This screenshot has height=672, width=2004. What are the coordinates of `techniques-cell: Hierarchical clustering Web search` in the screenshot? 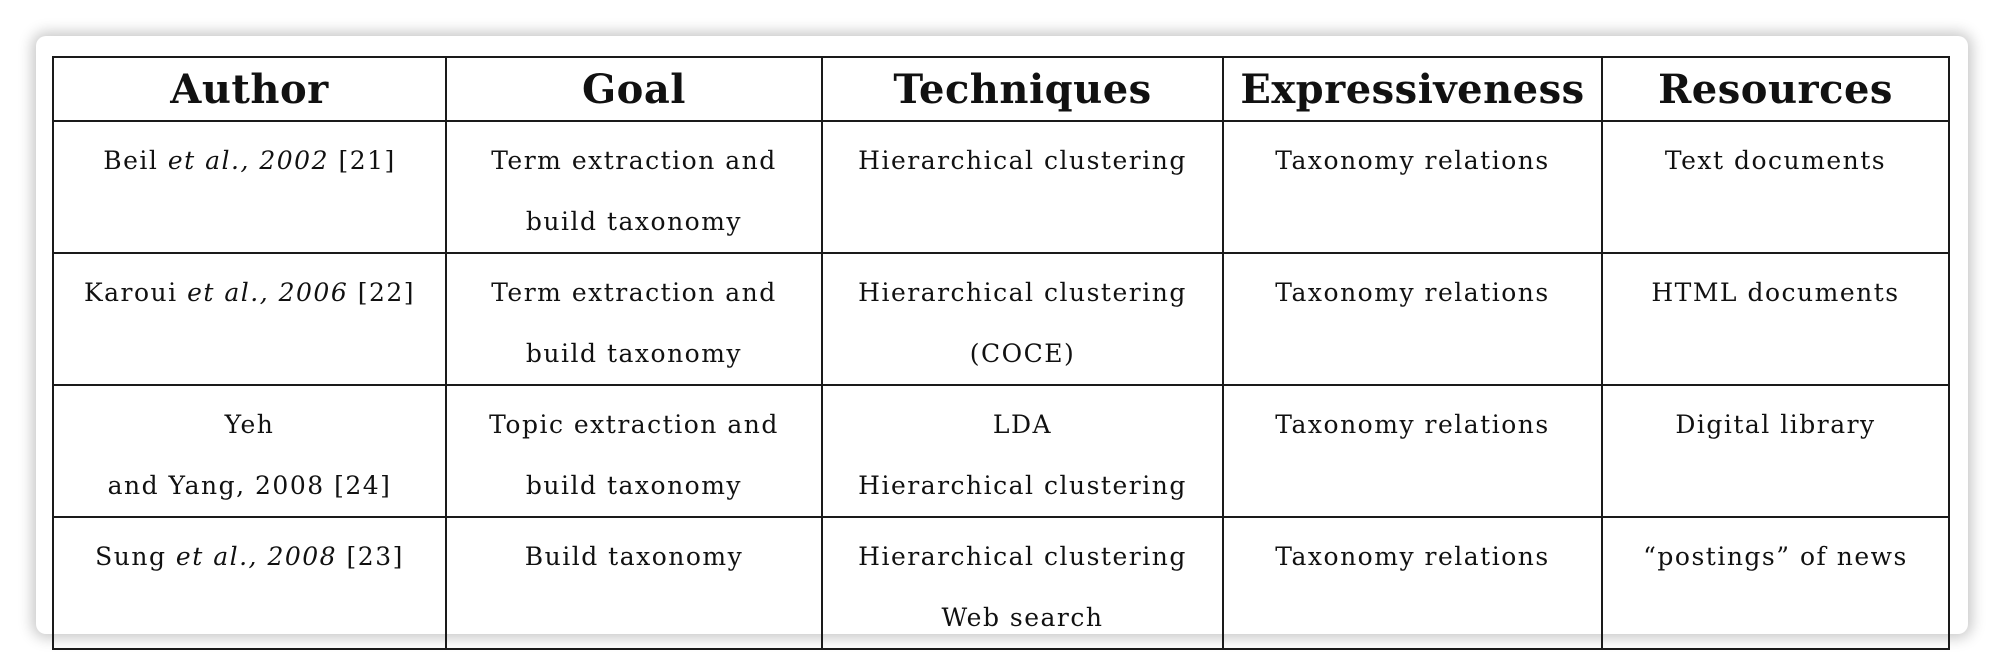 It's located at (1022, 583).